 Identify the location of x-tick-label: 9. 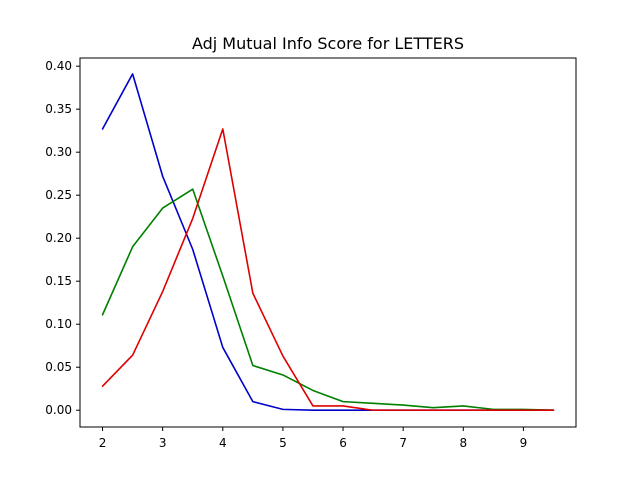
(524, 443).